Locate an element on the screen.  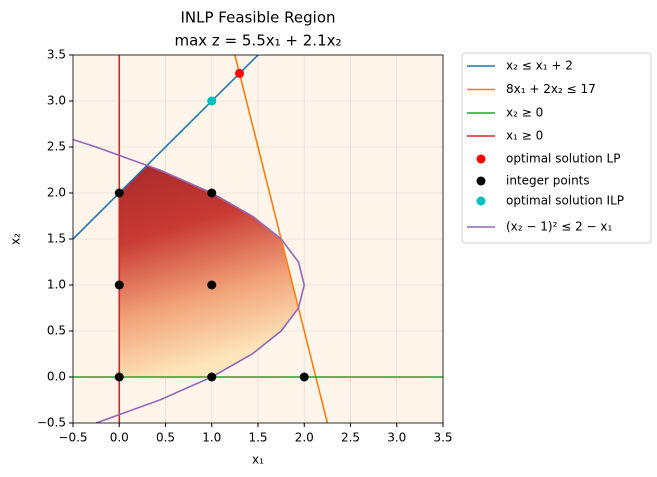
x-axis-label: x₁ is located at coordinates (258, 460).